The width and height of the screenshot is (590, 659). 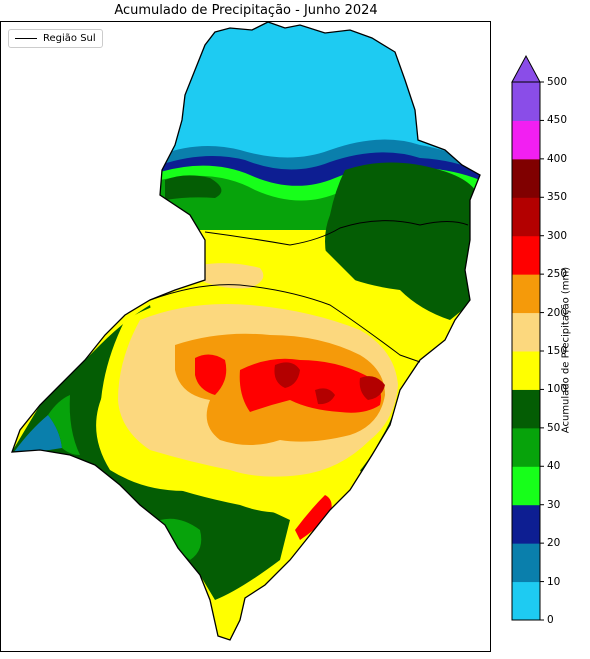 I want to click on colorbar-tick-label: 450, so click(x=557, y=120).